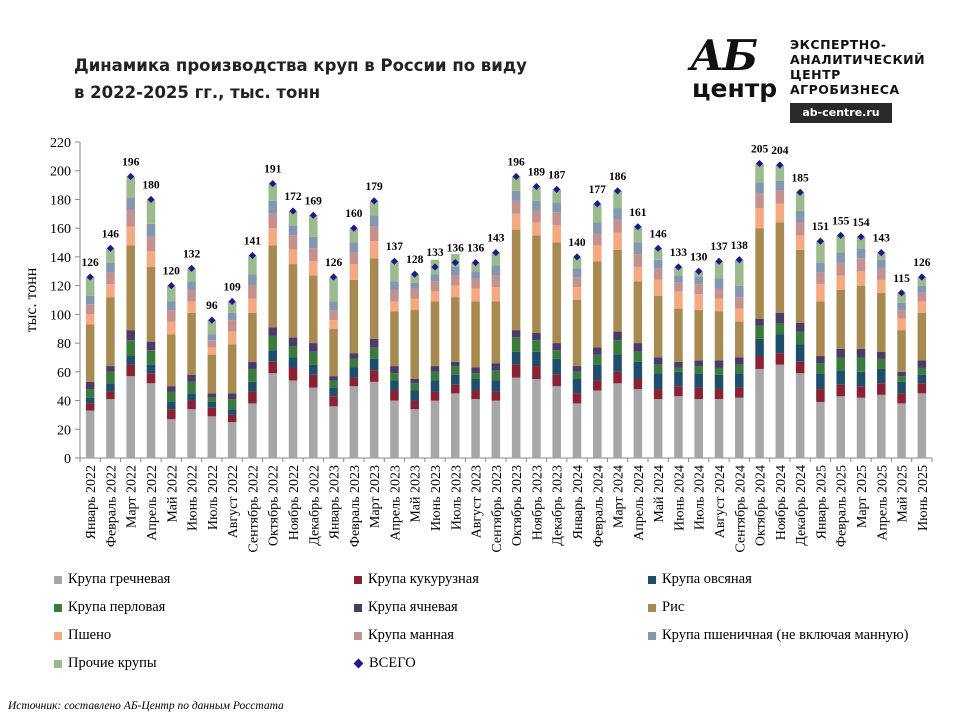 Image resolution: width=960 pixels, height=720 pixels. What do you see at coordinates (740, 509) in the screenshot?
I see `x-tick-label: Сентябрь 2024` at bounding box center [740, 509].